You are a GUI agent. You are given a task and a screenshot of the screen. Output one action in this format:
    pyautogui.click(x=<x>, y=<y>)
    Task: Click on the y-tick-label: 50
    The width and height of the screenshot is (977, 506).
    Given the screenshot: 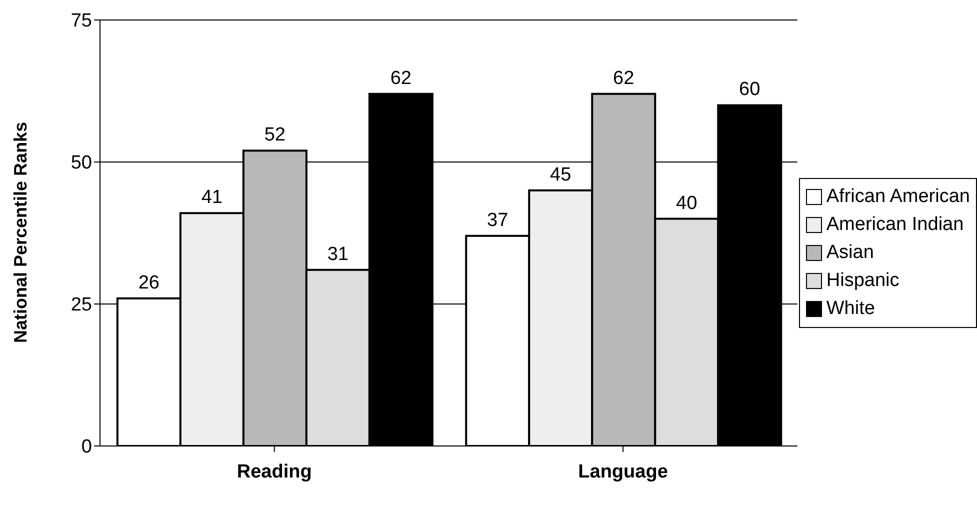 What is the action you would take?
    pyautogui.click(x=81, y=163)
    